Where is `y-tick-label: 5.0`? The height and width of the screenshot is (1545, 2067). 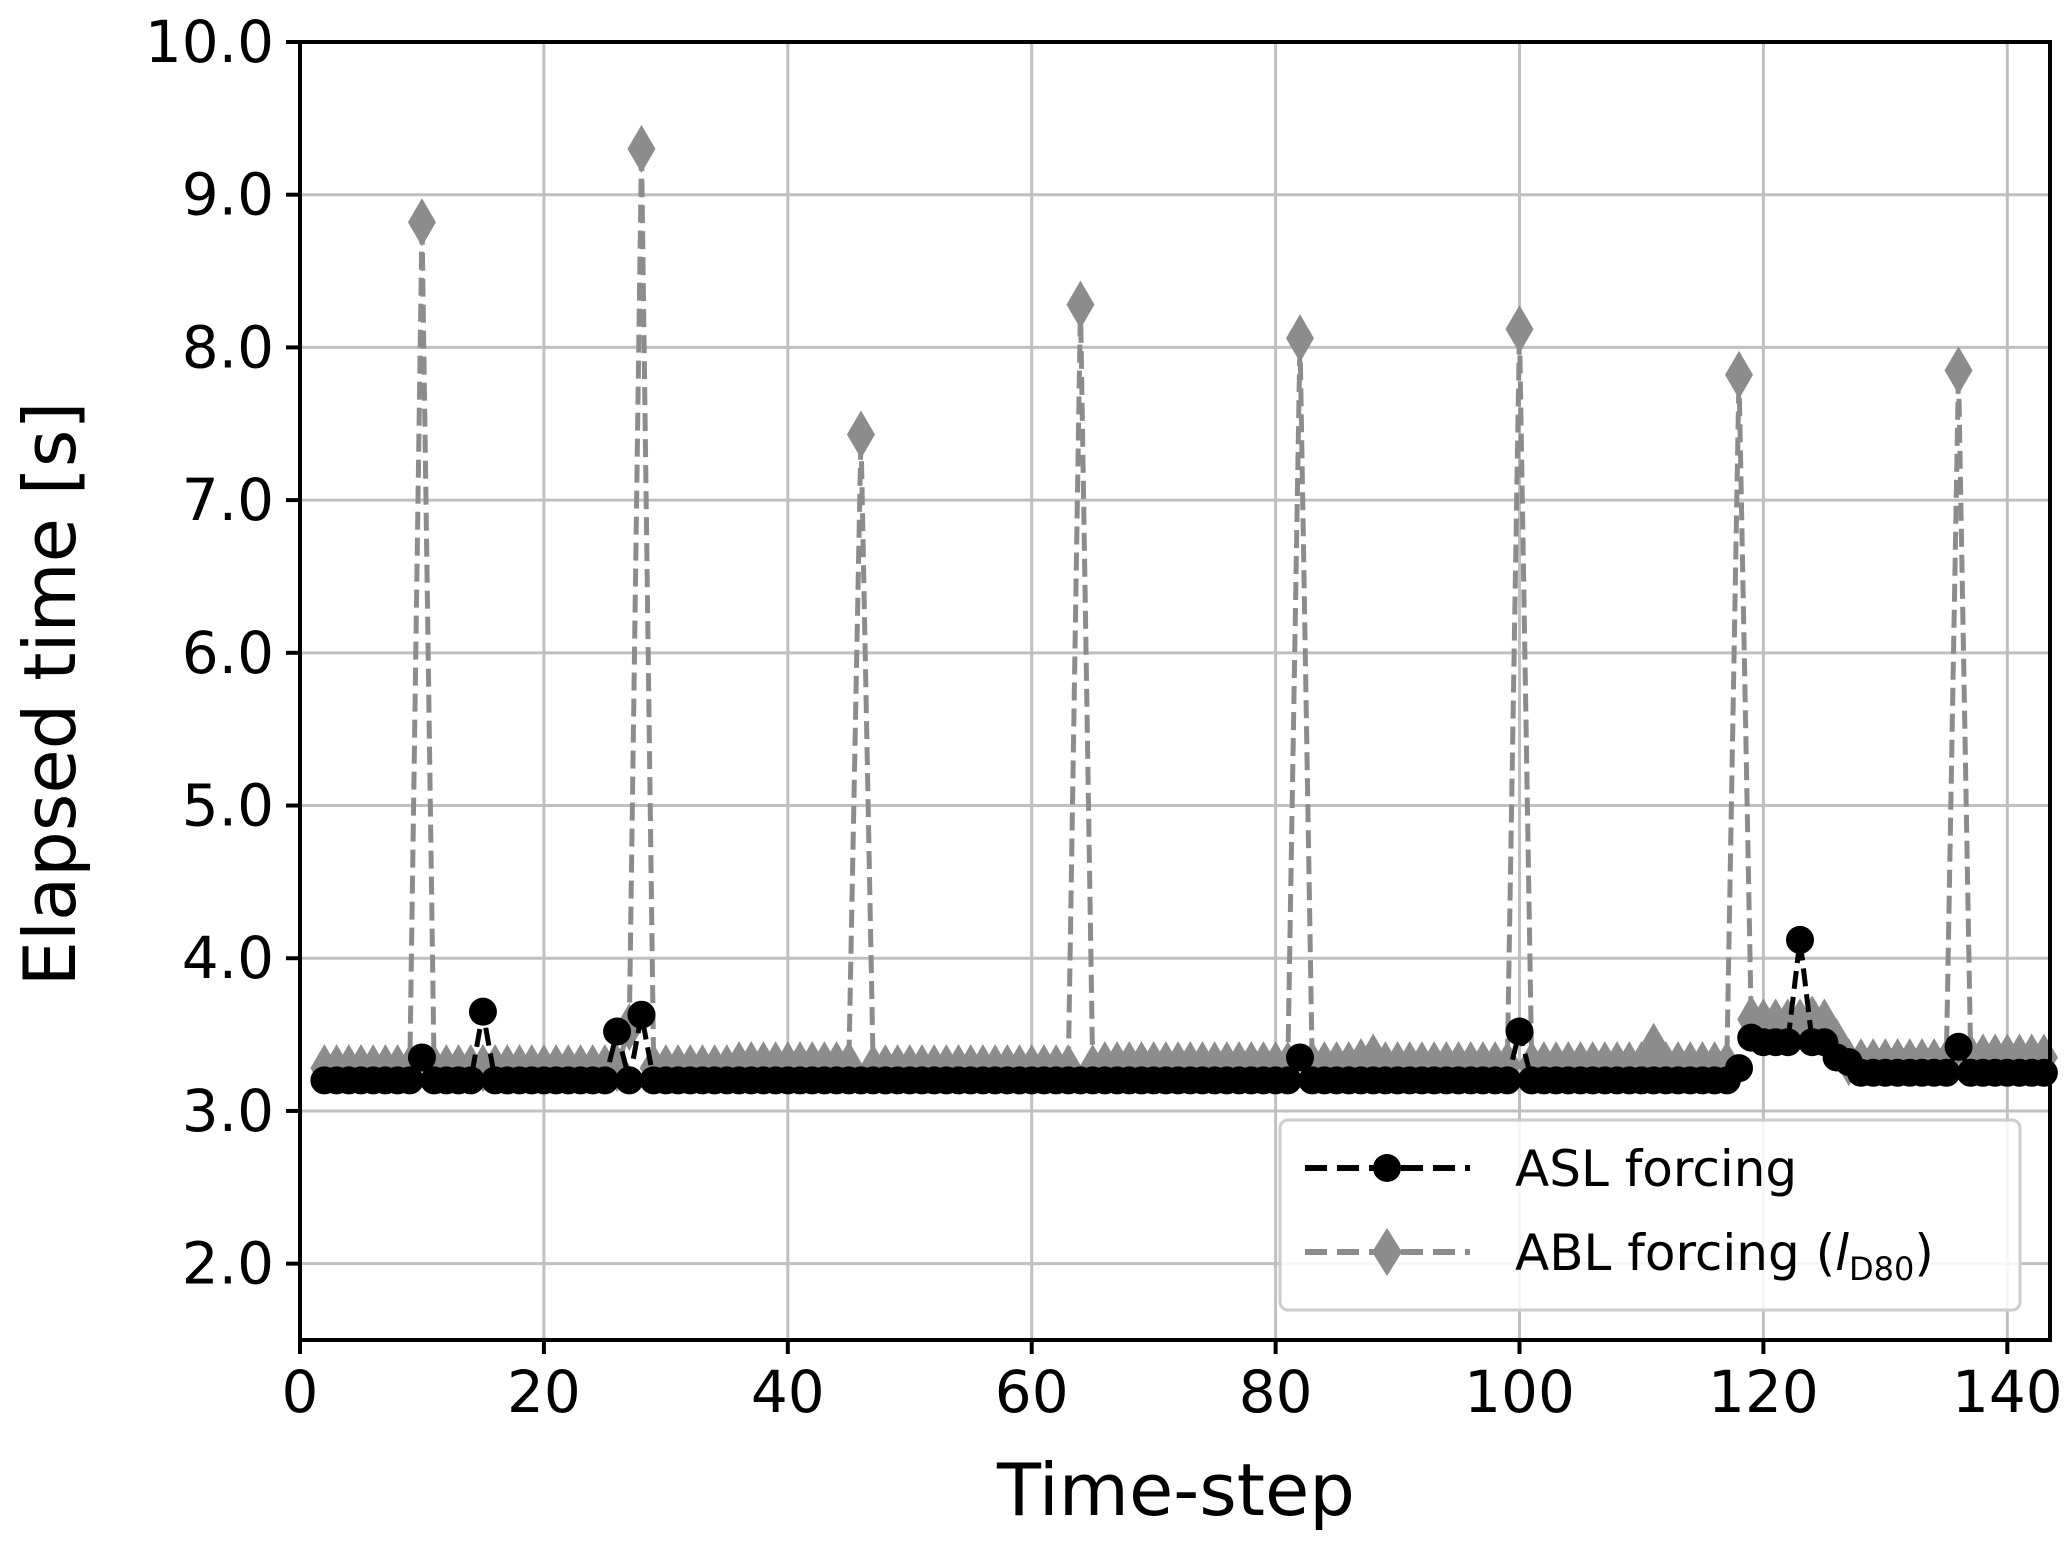
y-tick-label: 5.0 is located at coordinates (228, 806).